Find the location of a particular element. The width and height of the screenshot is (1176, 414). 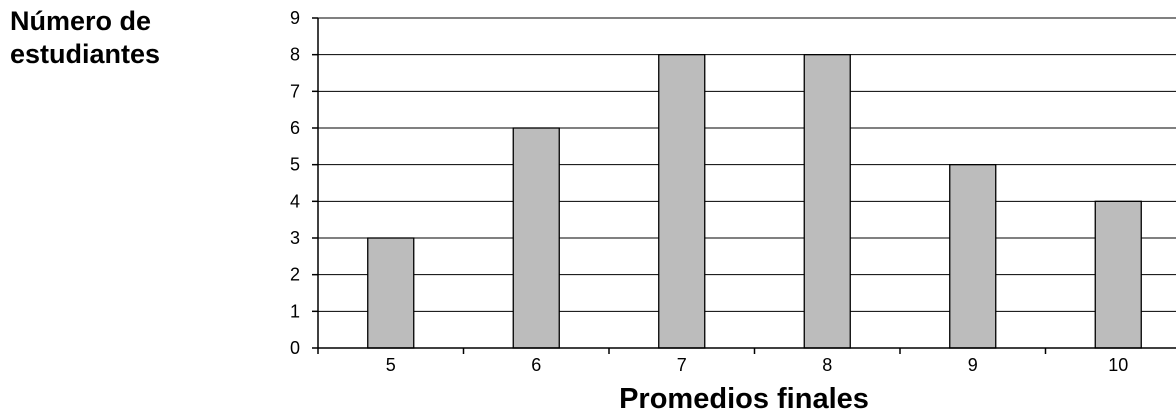

y-tick-label: 1 is located at coordinates (295, 311).